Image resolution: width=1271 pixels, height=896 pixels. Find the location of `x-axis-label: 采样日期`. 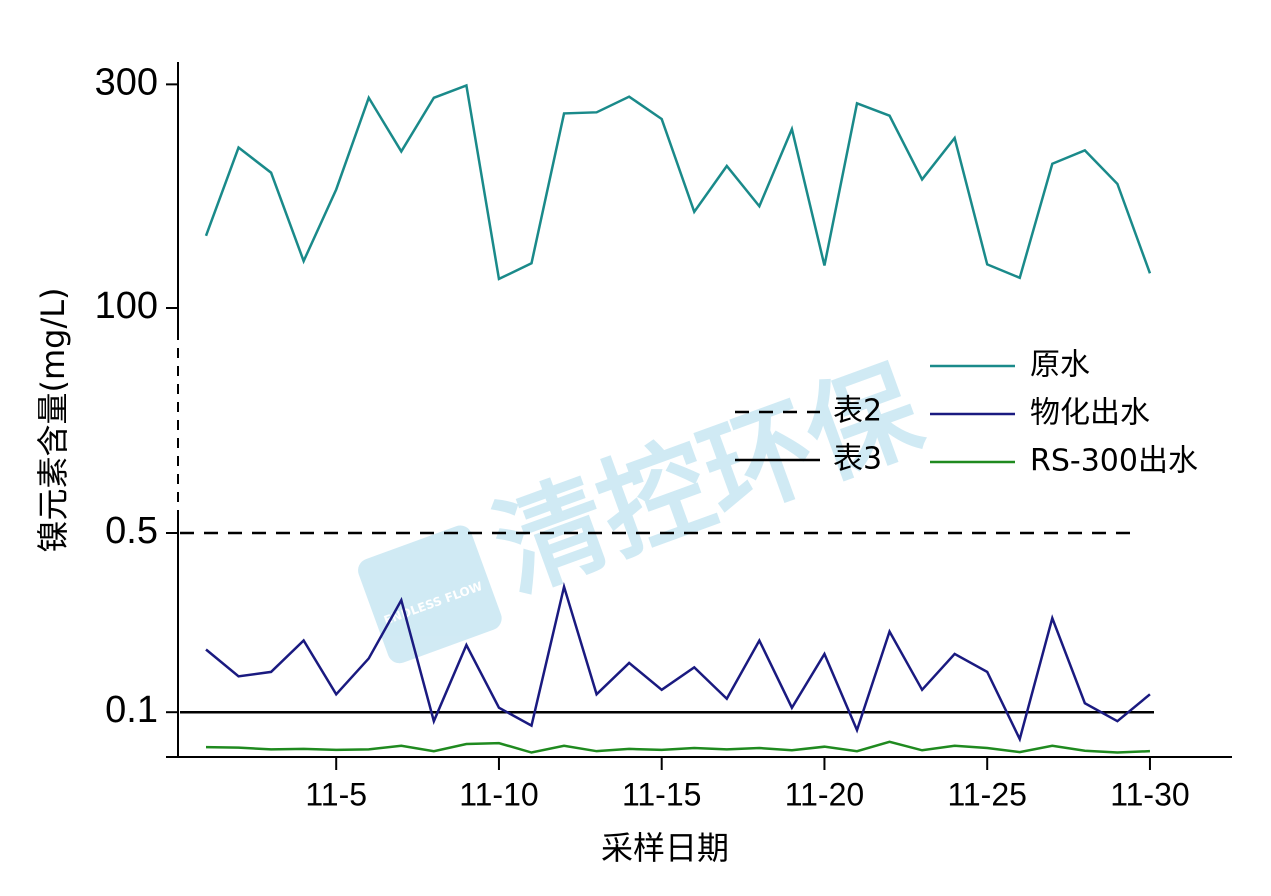

x-axis-label: 采样日期 is located at coordinates (665, 848).